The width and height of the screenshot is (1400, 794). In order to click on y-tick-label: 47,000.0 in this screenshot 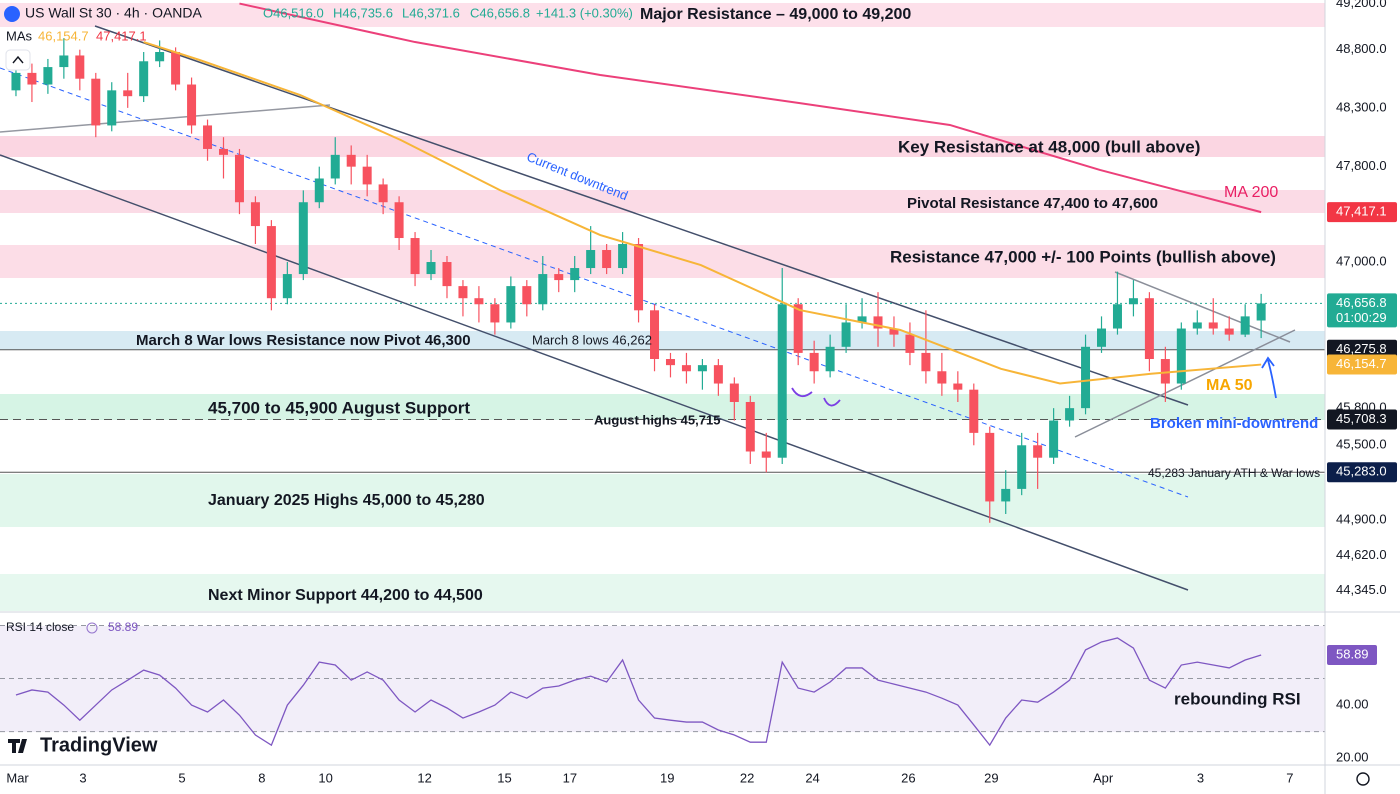, I will do `click(1361, 260)`.